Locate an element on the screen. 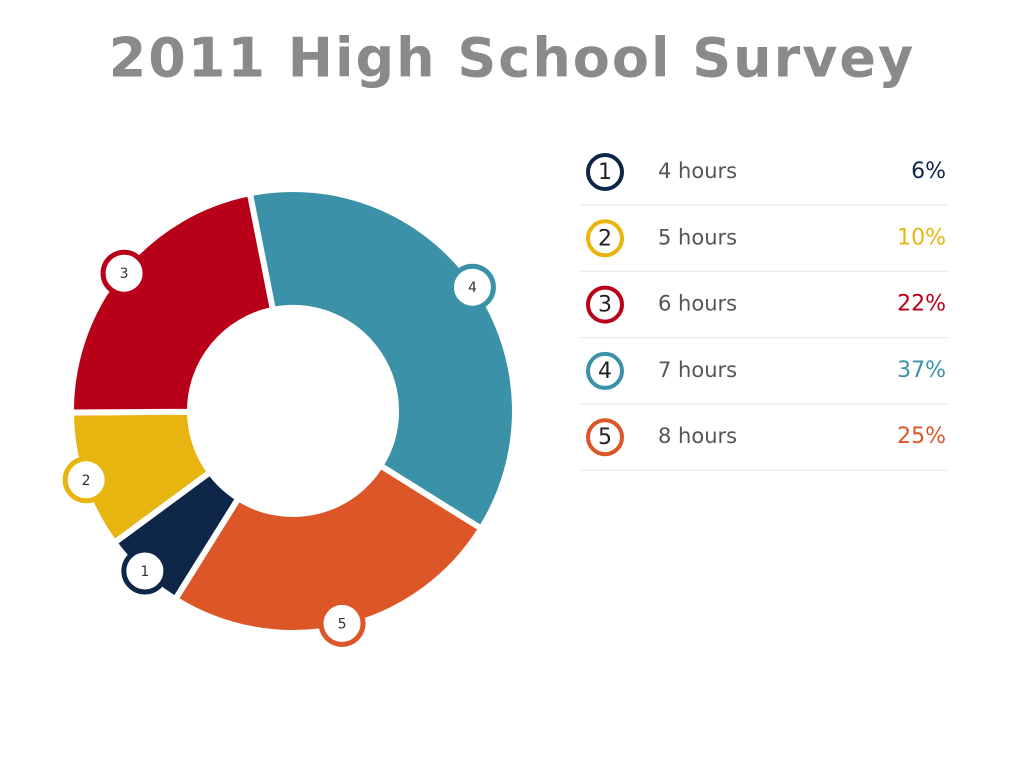 The width and height of the screenshot is (1024, 768). legend-label: 6 hours is located at coordinates (697, 304).